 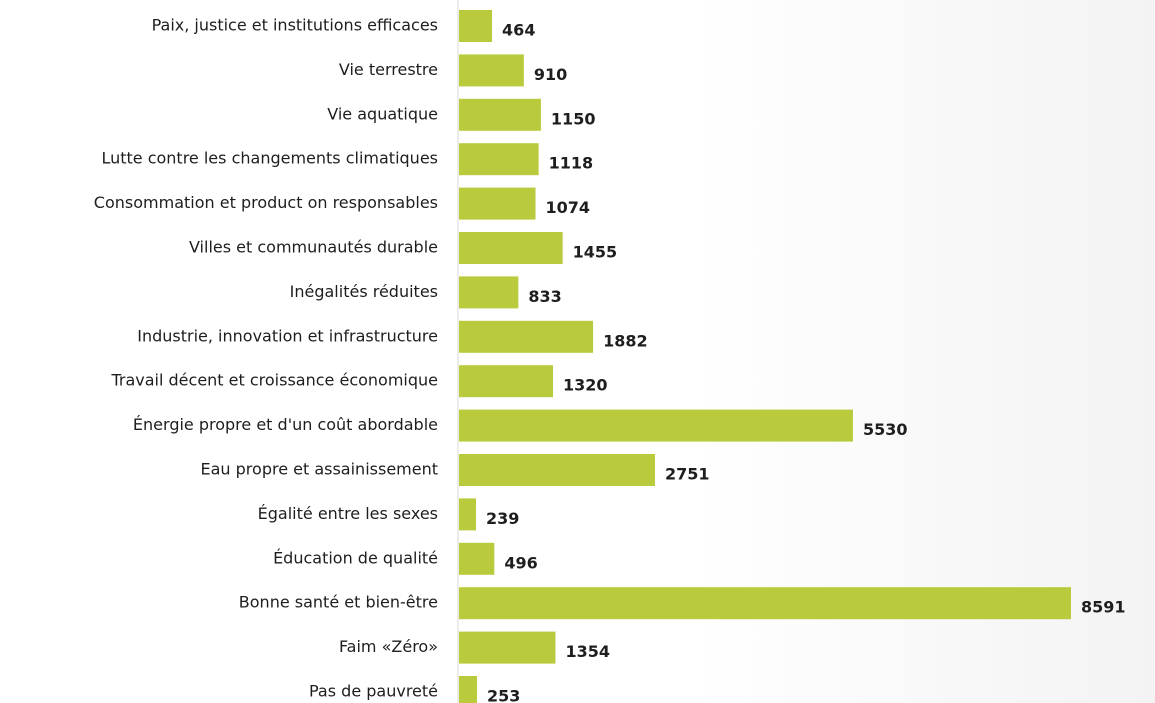 I want to click on category-label: Consommation et product on responsables, so click(x=266, y=202).